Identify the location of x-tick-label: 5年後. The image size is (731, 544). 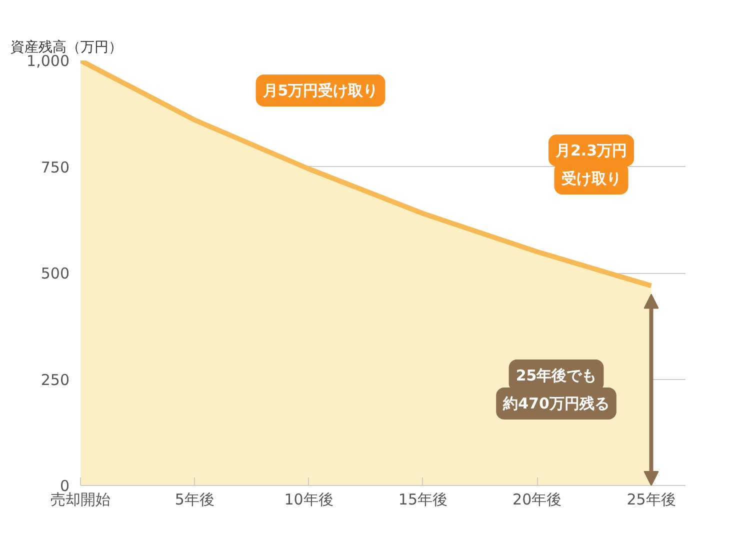
(194, 499).